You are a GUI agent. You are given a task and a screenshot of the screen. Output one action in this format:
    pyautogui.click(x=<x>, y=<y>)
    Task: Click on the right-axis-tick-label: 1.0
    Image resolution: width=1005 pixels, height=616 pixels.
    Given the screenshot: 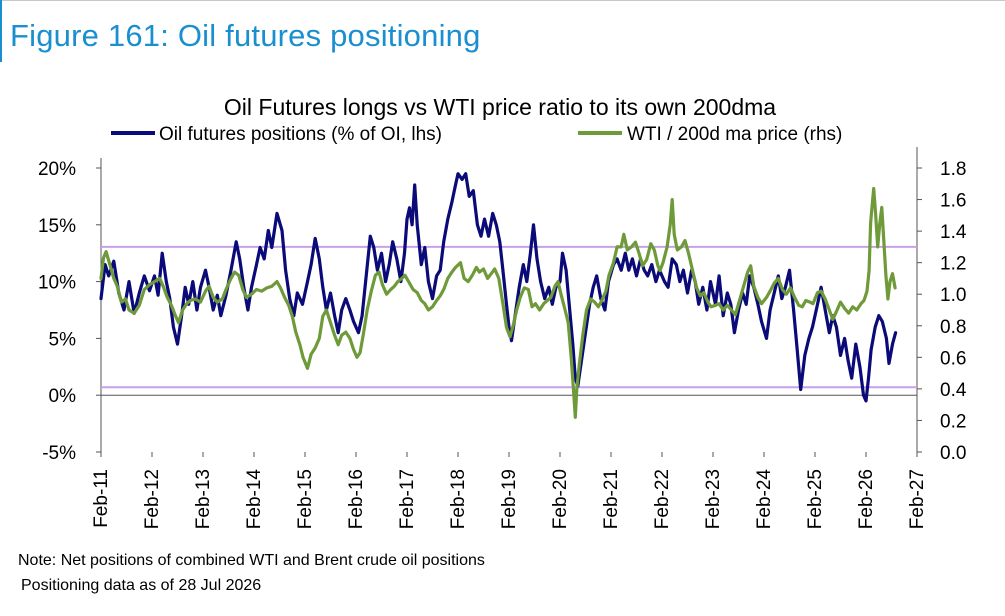 What is the action you would take?
    pyautogui.click(x=953, y=295)
    